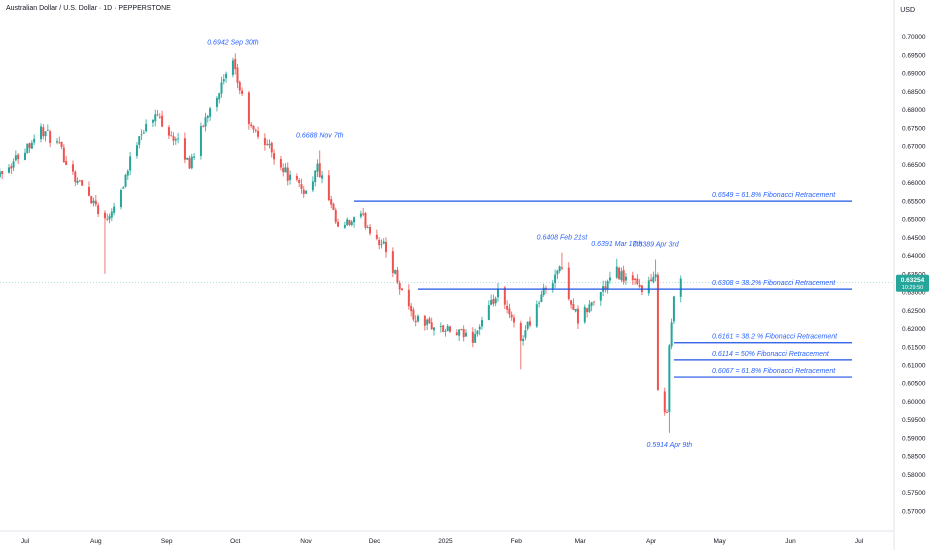  Describe the element at coordinates (914, 420) in the screenshot. I see `price-tick-label: 0.59500` at that location.